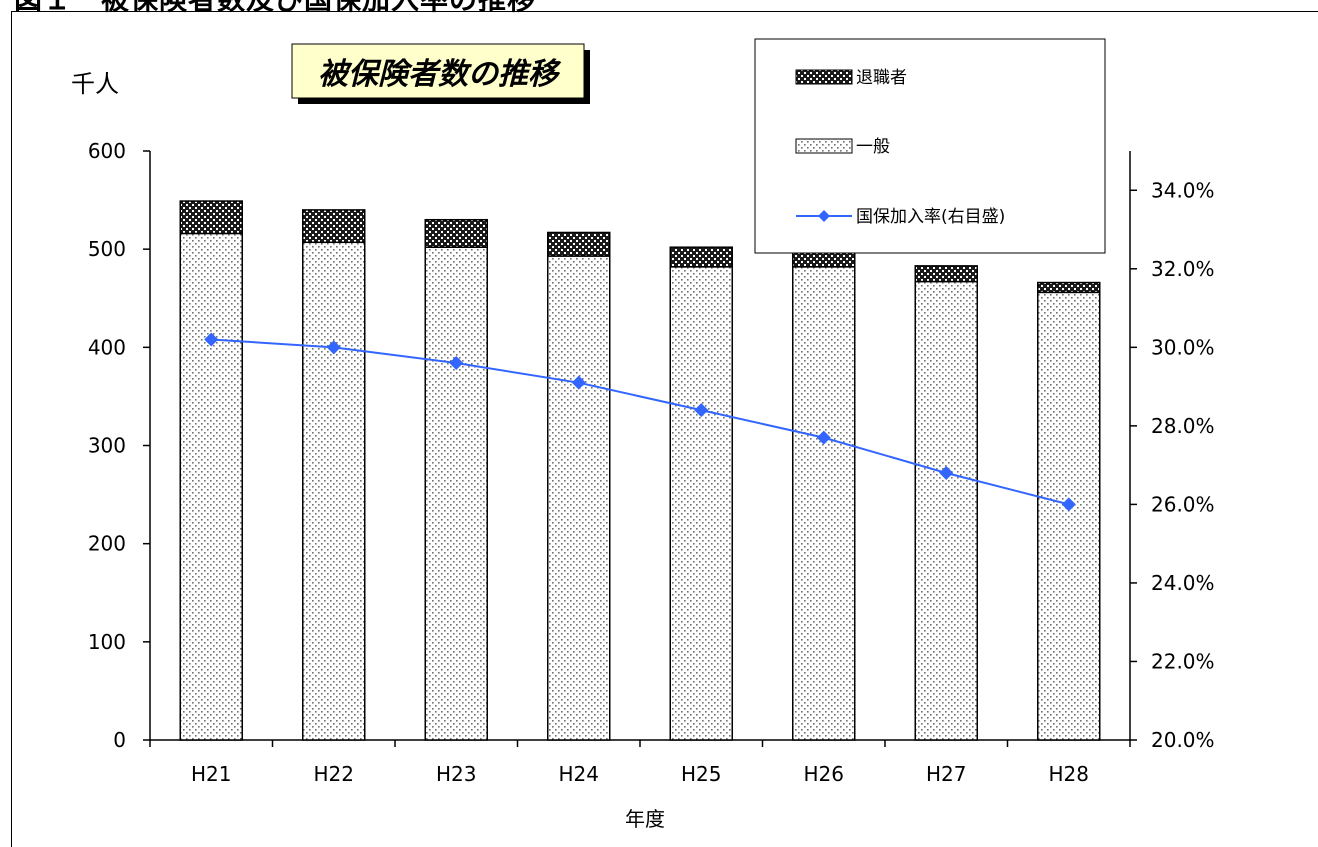 The width and height of the screenshot is (1318, 847). What do you see at coordinates (440, 74) in the screenshot?
I see `chart-title: 被保険者数の推移` at bounding box center [440, 74].